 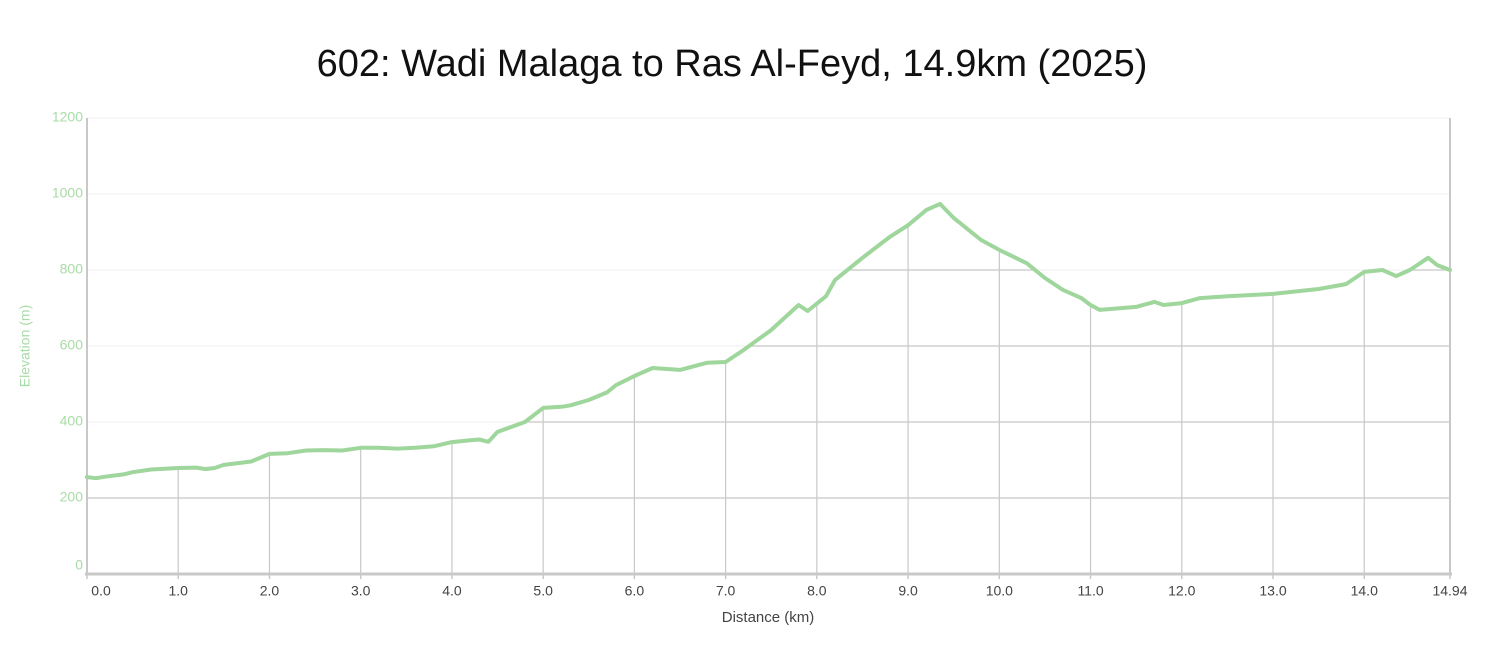 What do you see at coordinates (635, 591) in the screenshot?
I see `x-tick-label: 6.0` at bounding box center [635, 591].